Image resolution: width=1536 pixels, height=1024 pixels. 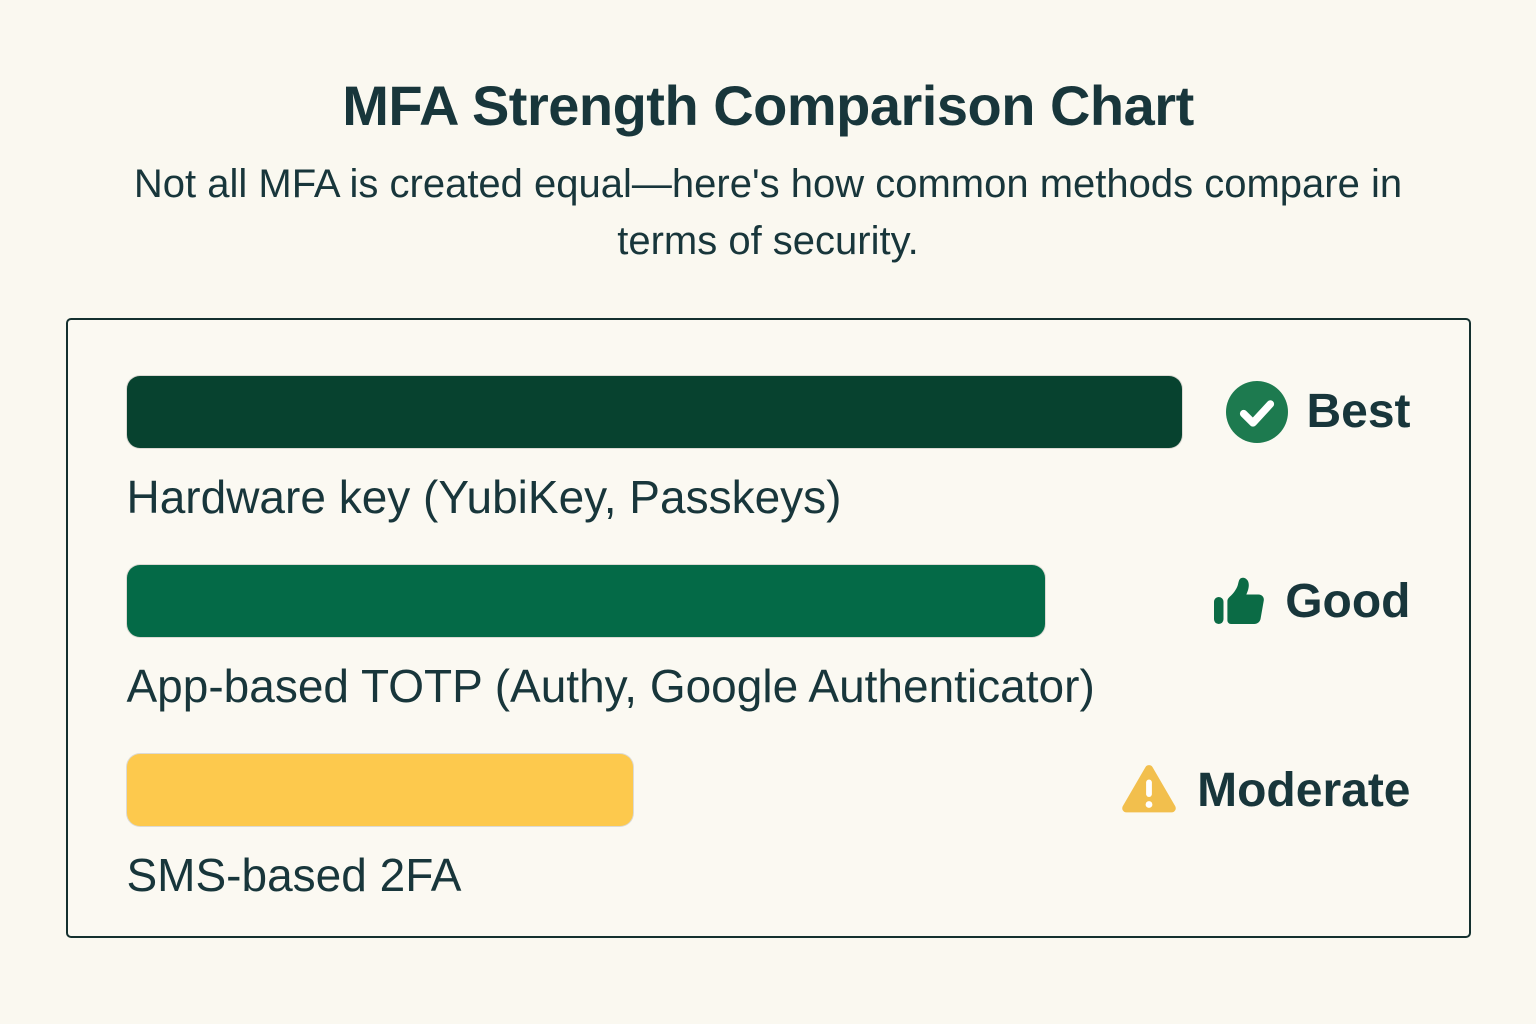 I want to click on rating-moderate: Moderate, so click(x=1265, y=790).